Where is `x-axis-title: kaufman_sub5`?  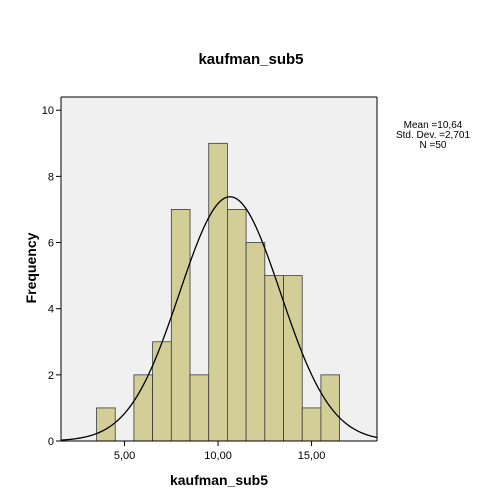
x-axis-title: kaufman_sub5 is located at coordinates (219, 480).